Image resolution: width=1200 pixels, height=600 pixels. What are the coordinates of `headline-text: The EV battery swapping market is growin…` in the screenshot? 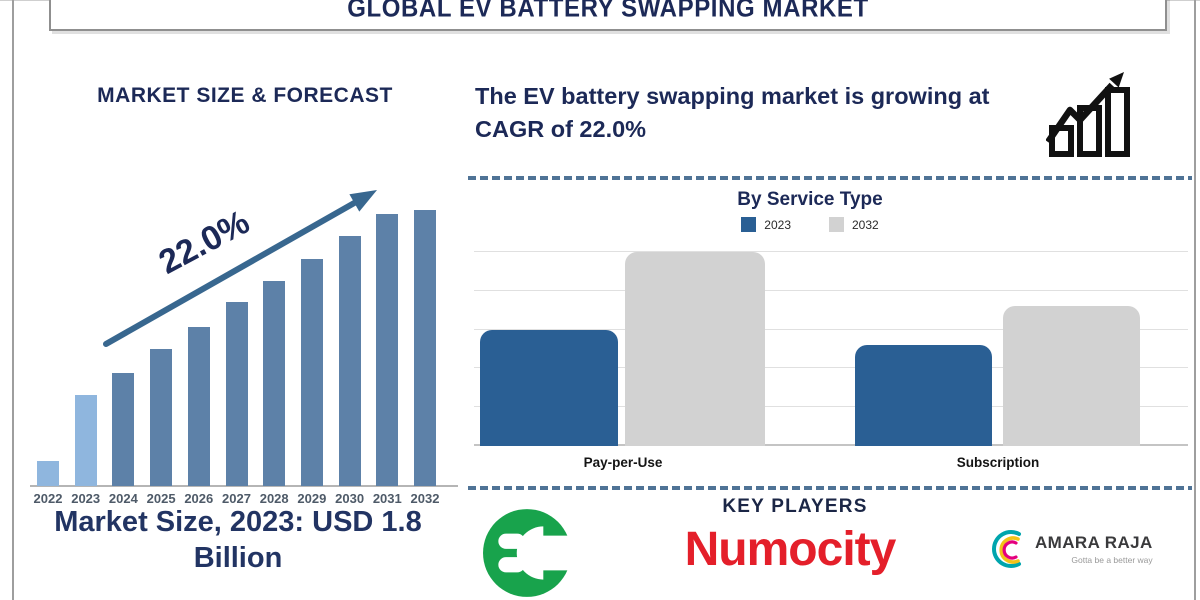 It's located at (732, 113).